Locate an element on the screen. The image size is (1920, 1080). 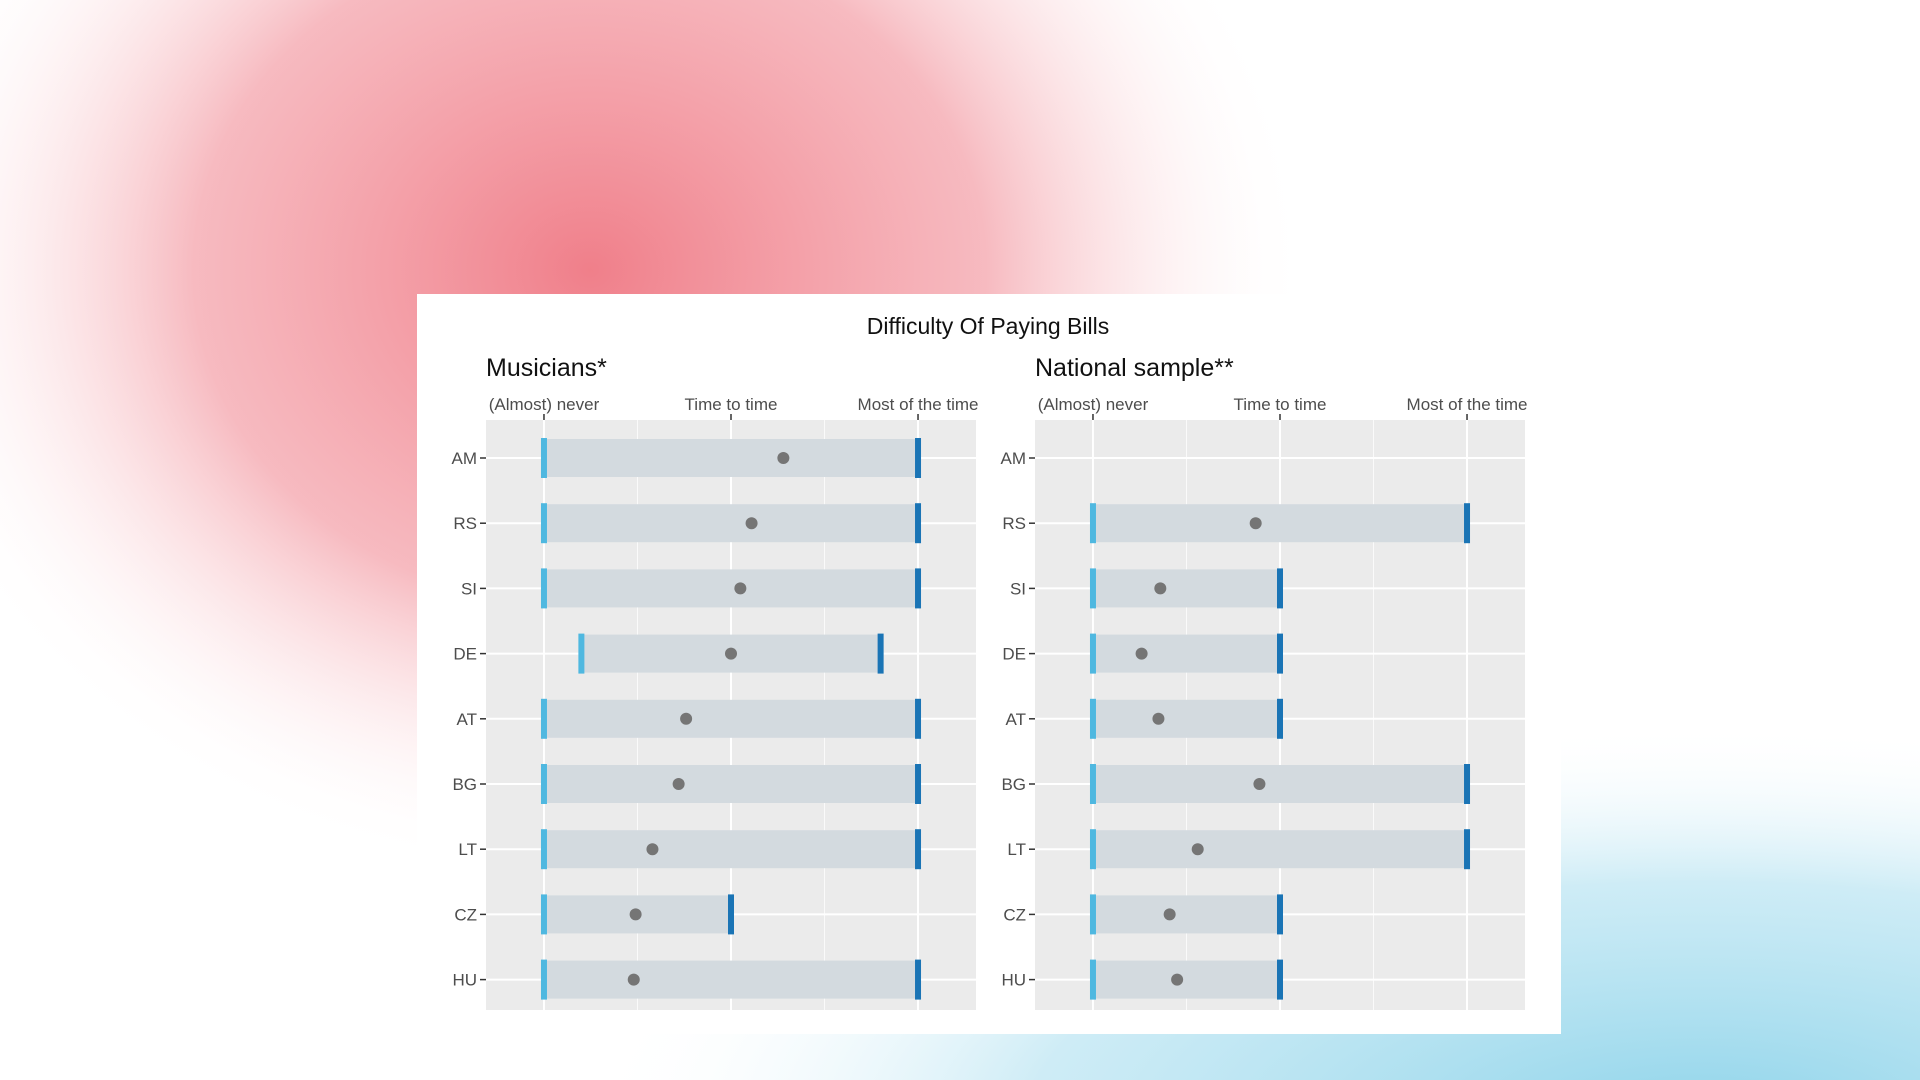
chart-title: Difficulty Of Paying Bills is located at coordinates (988, 326).